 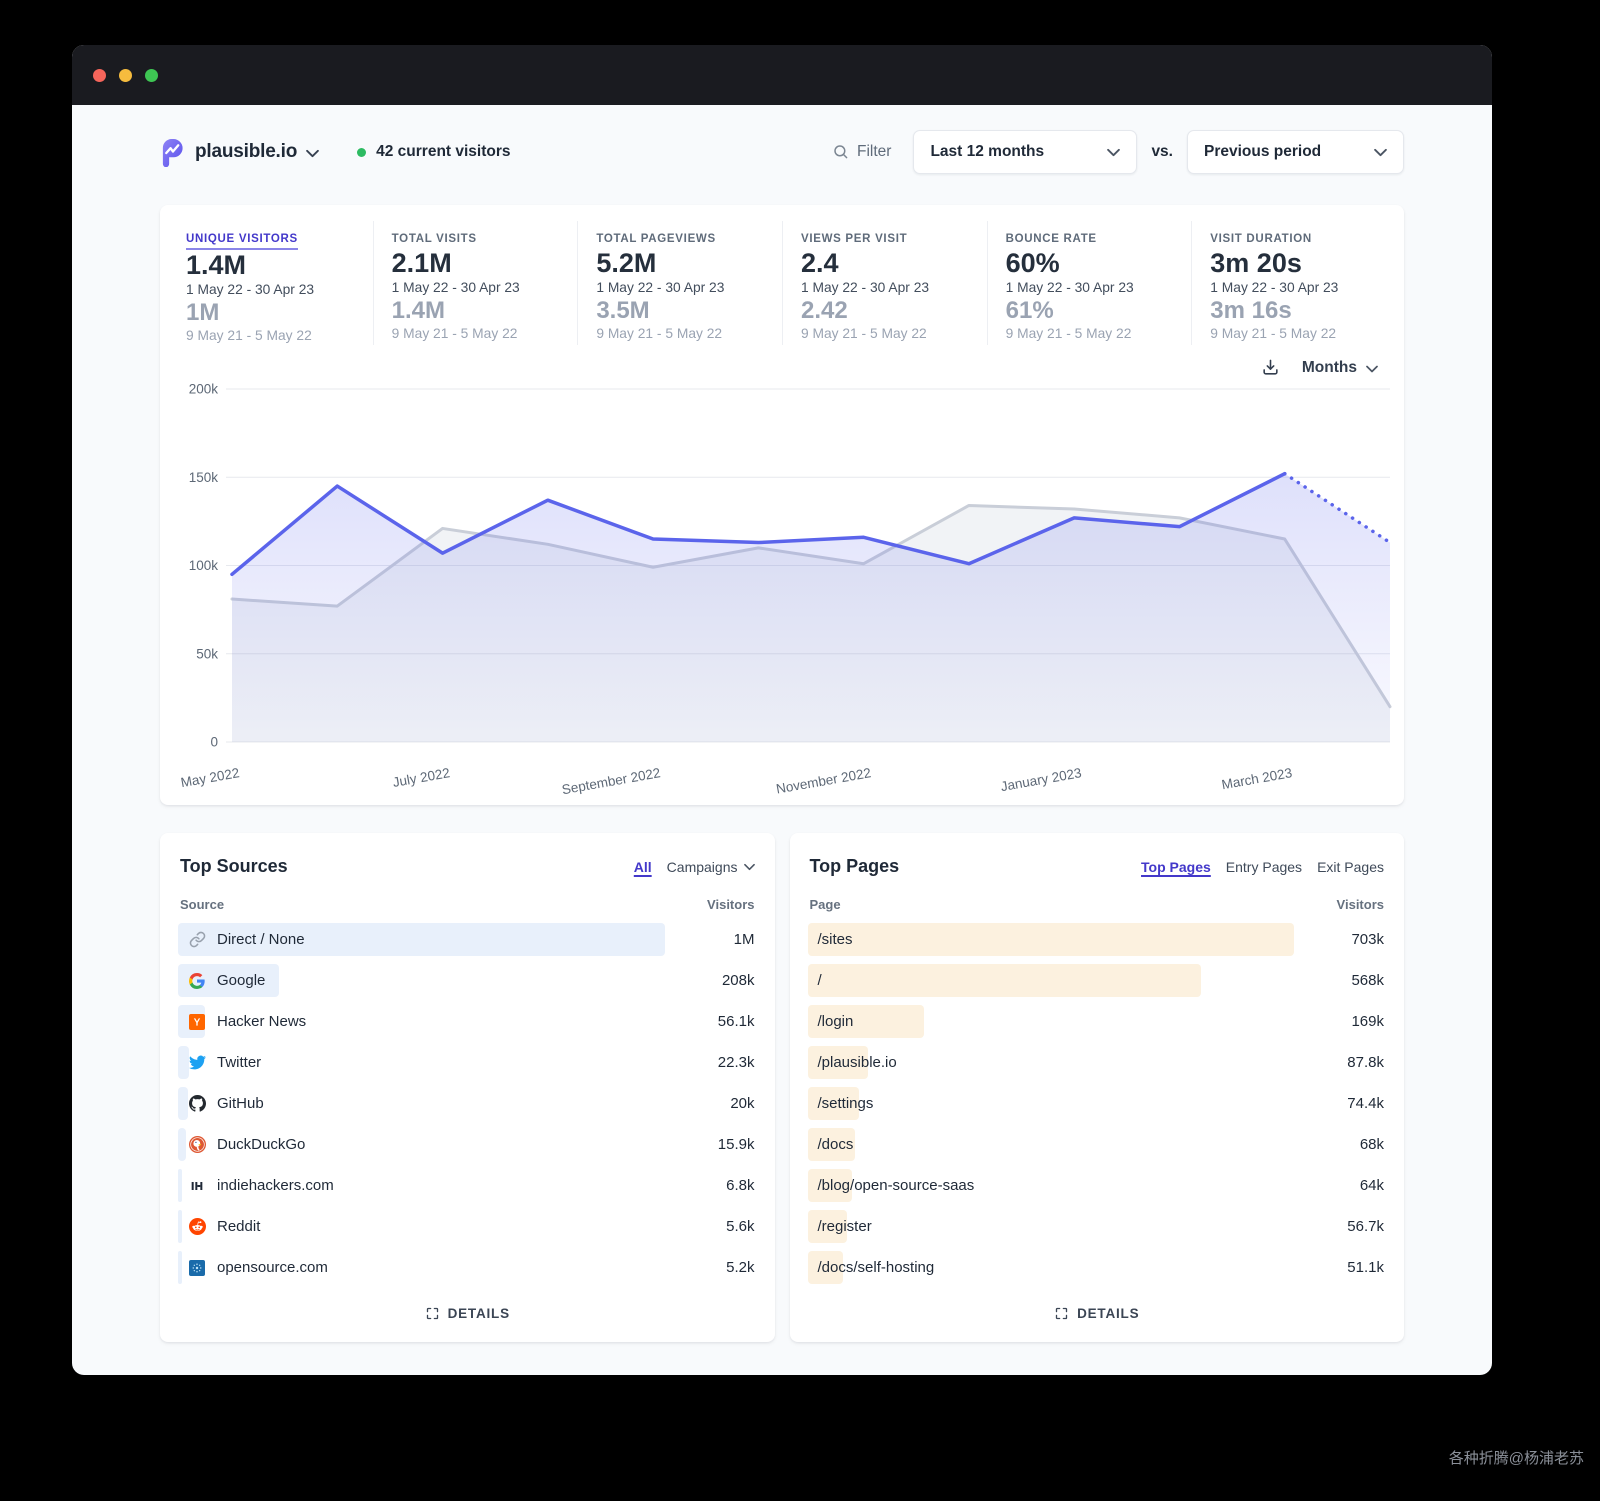 I want to click on svg-text: 100k, so click(x=204, y=565).